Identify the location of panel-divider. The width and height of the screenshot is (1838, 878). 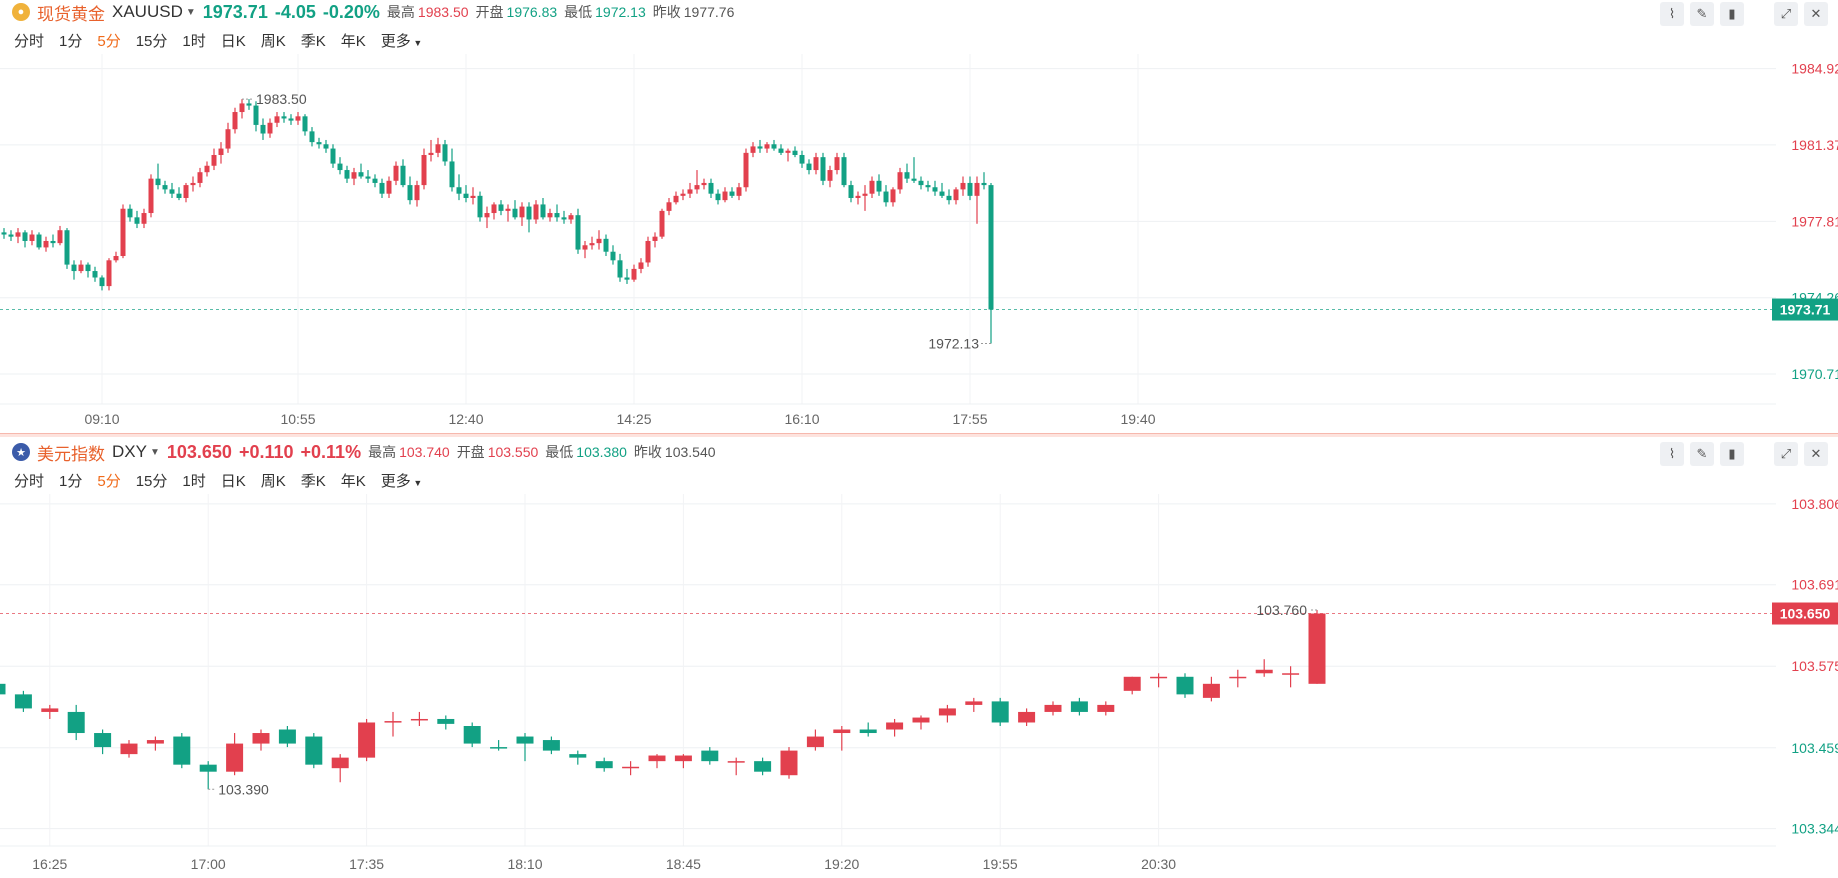
(919, 435).